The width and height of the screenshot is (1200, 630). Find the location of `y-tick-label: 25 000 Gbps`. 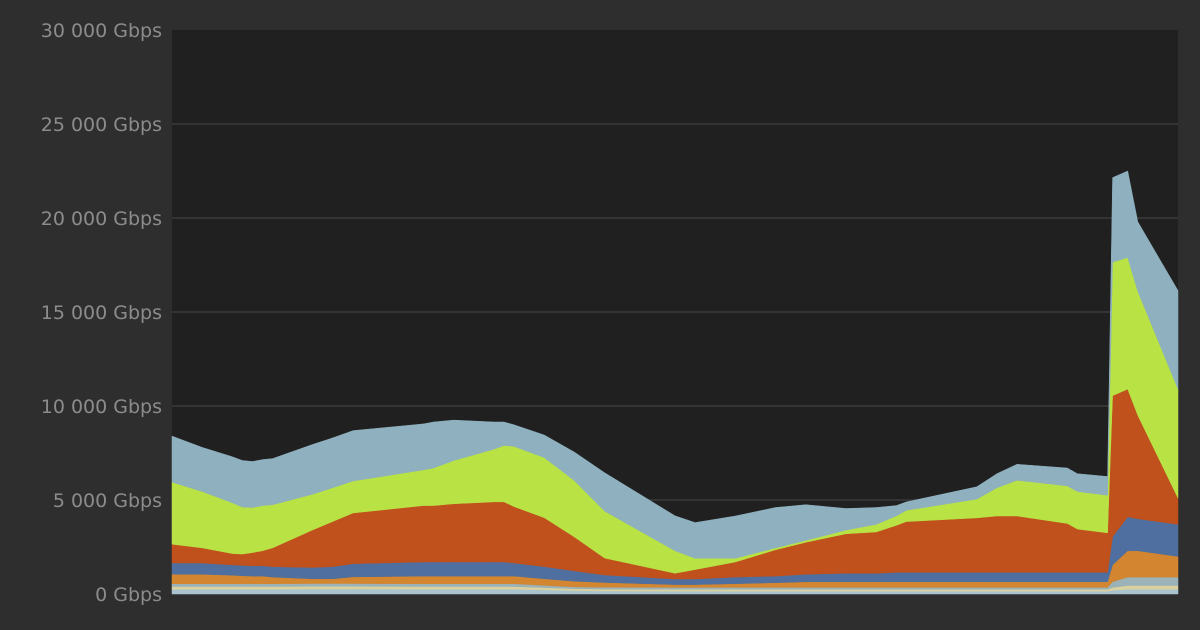

y-tick-label: 25 000 Gbps is located at coordinates (101, 125).